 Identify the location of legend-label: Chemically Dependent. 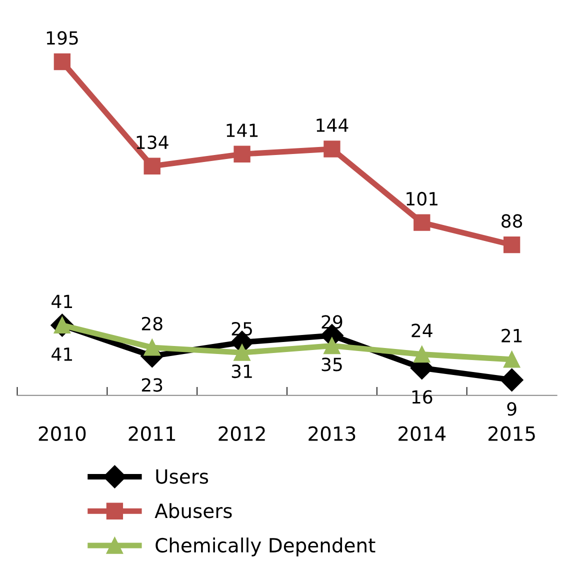
(266, 547).